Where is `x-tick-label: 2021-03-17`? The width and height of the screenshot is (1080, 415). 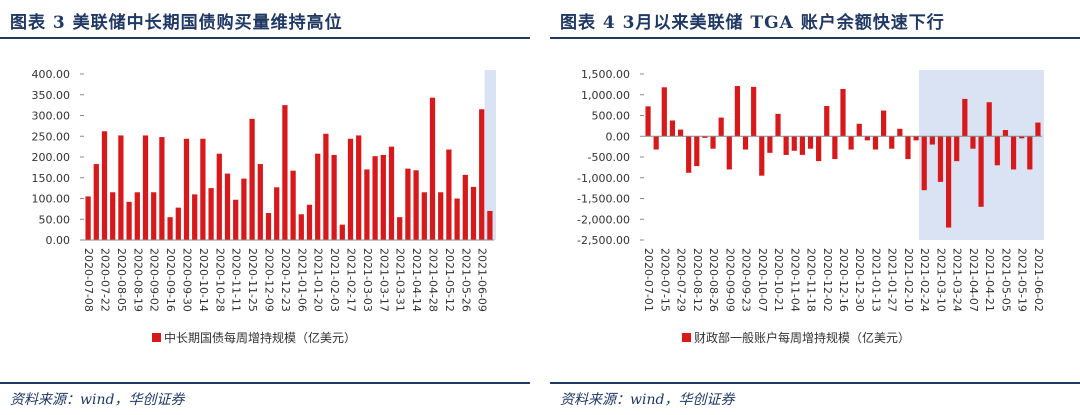 x-tick-label: 2021-03-17 is located at coordinates (383, 280).